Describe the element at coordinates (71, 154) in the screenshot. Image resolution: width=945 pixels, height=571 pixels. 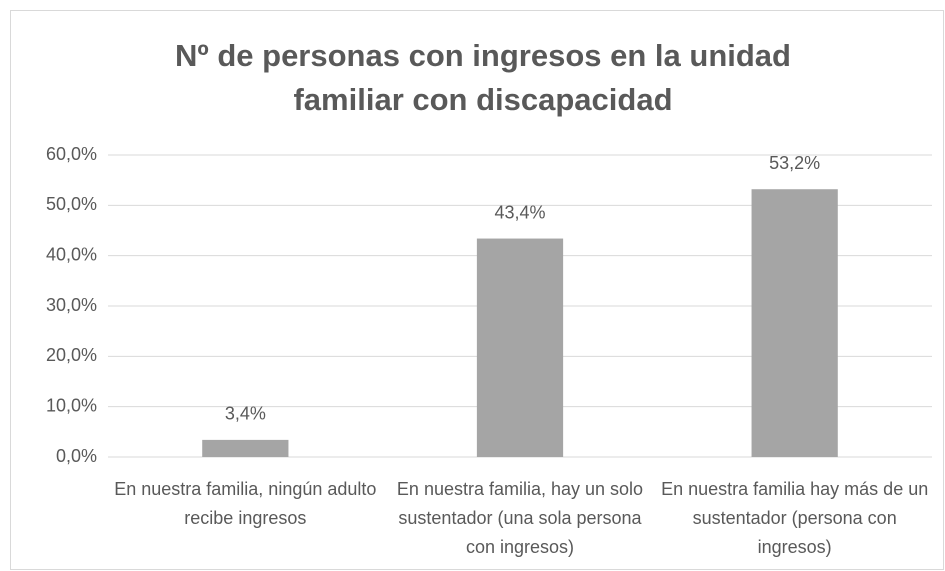
I see `y-tick-label: 60,0%` at that location.